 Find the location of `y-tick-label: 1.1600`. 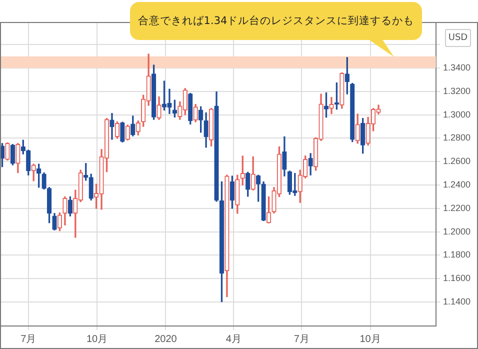

y-tick-label: 1.1600 is located at coordinates (457, 278).